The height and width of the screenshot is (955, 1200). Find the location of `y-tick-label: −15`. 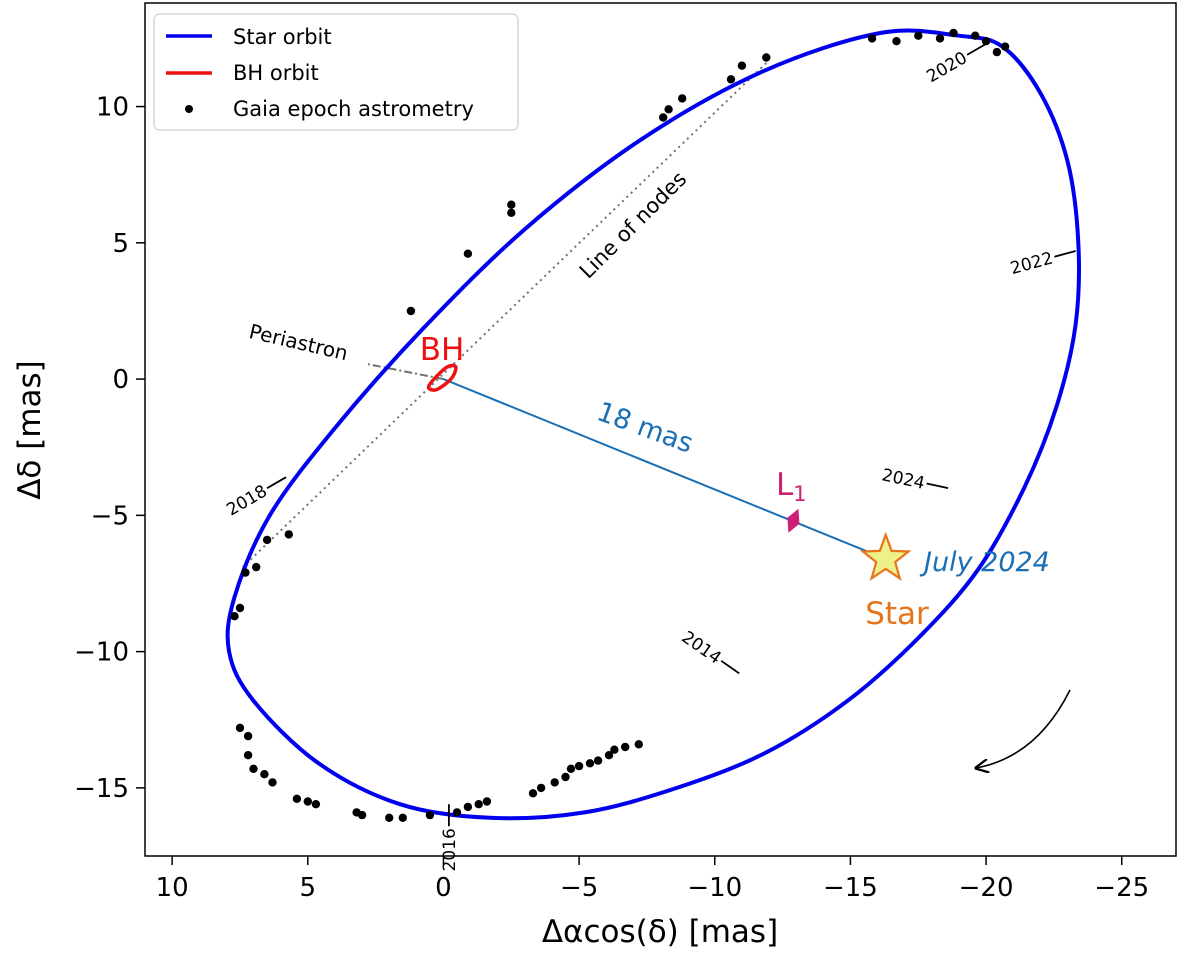

y-tick-label: −15 is located at coordinates (101, 789).